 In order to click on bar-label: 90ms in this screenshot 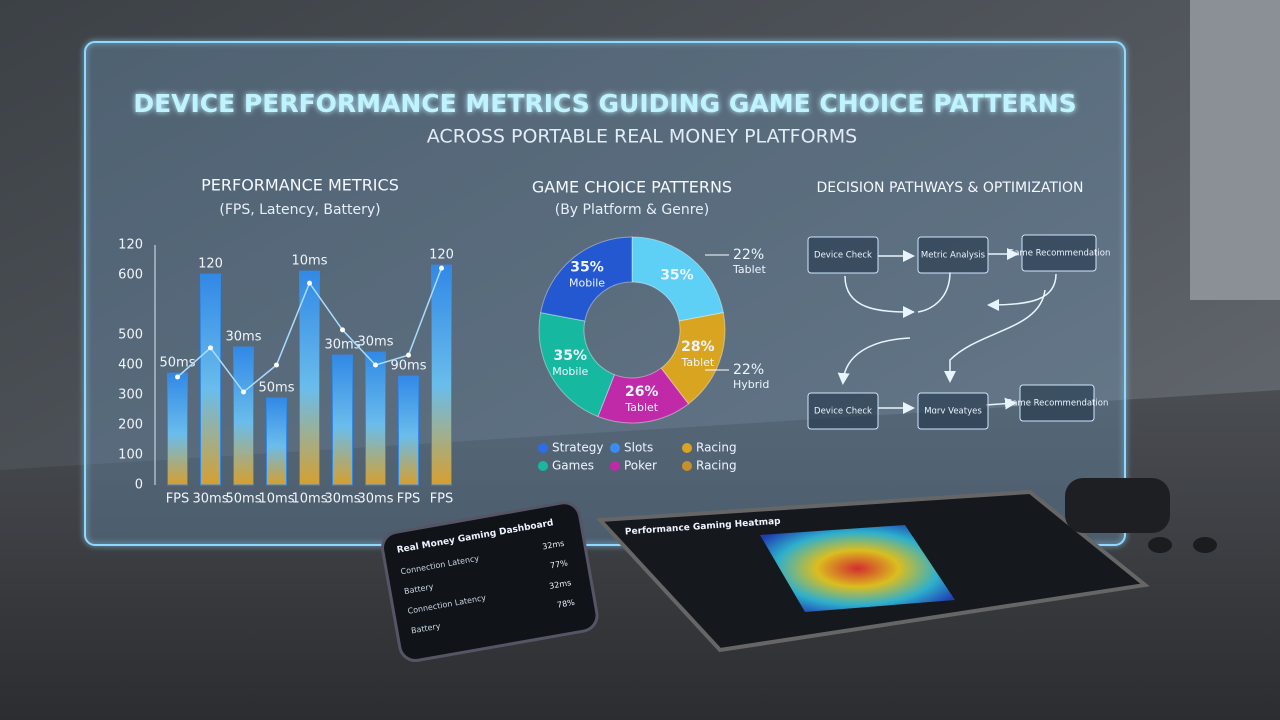, I will do `click(409, 366)`.